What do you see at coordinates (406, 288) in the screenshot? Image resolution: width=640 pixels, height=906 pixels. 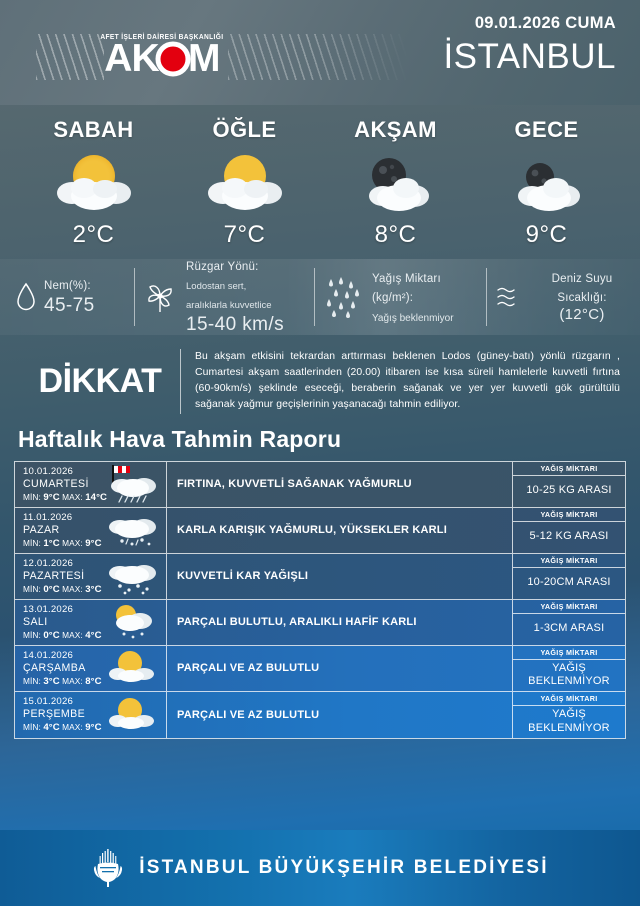 I see `precipitation-label: Yağış Miktarı (kg/m²):` at bounding box center [406, 288].